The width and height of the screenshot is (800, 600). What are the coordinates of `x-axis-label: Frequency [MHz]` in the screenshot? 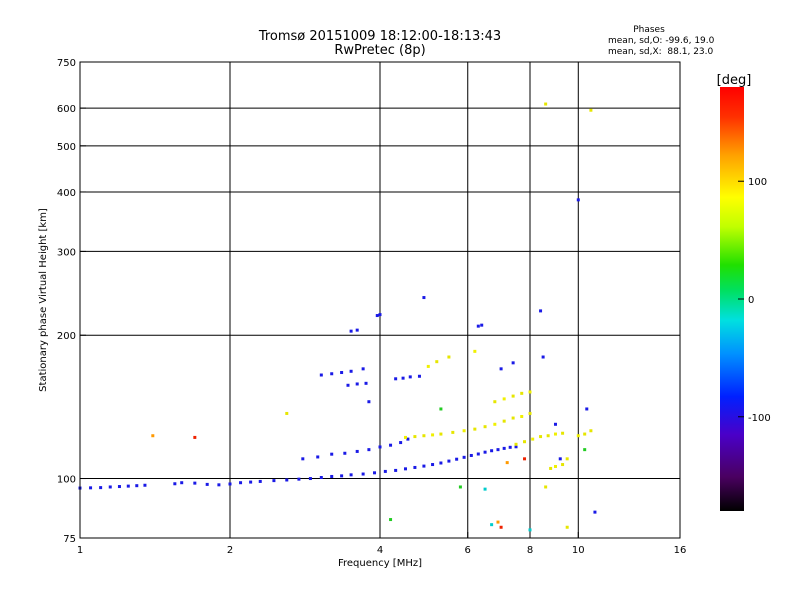 It's located at (380, 563).